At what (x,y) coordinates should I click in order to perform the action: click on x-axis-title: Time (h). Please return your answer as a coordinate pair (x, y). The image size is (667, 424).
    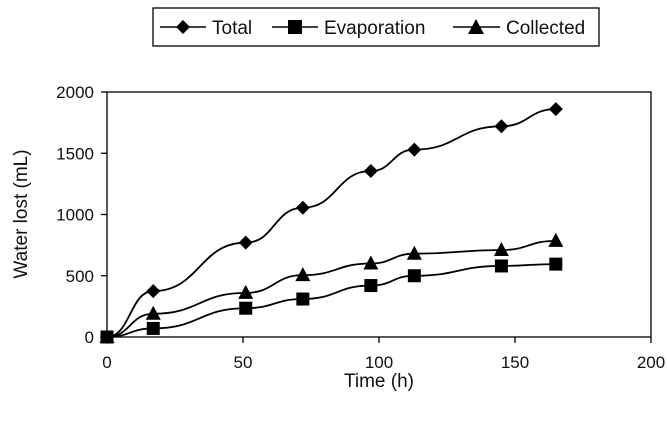
    Looking at the image, I should click on (379, 381).